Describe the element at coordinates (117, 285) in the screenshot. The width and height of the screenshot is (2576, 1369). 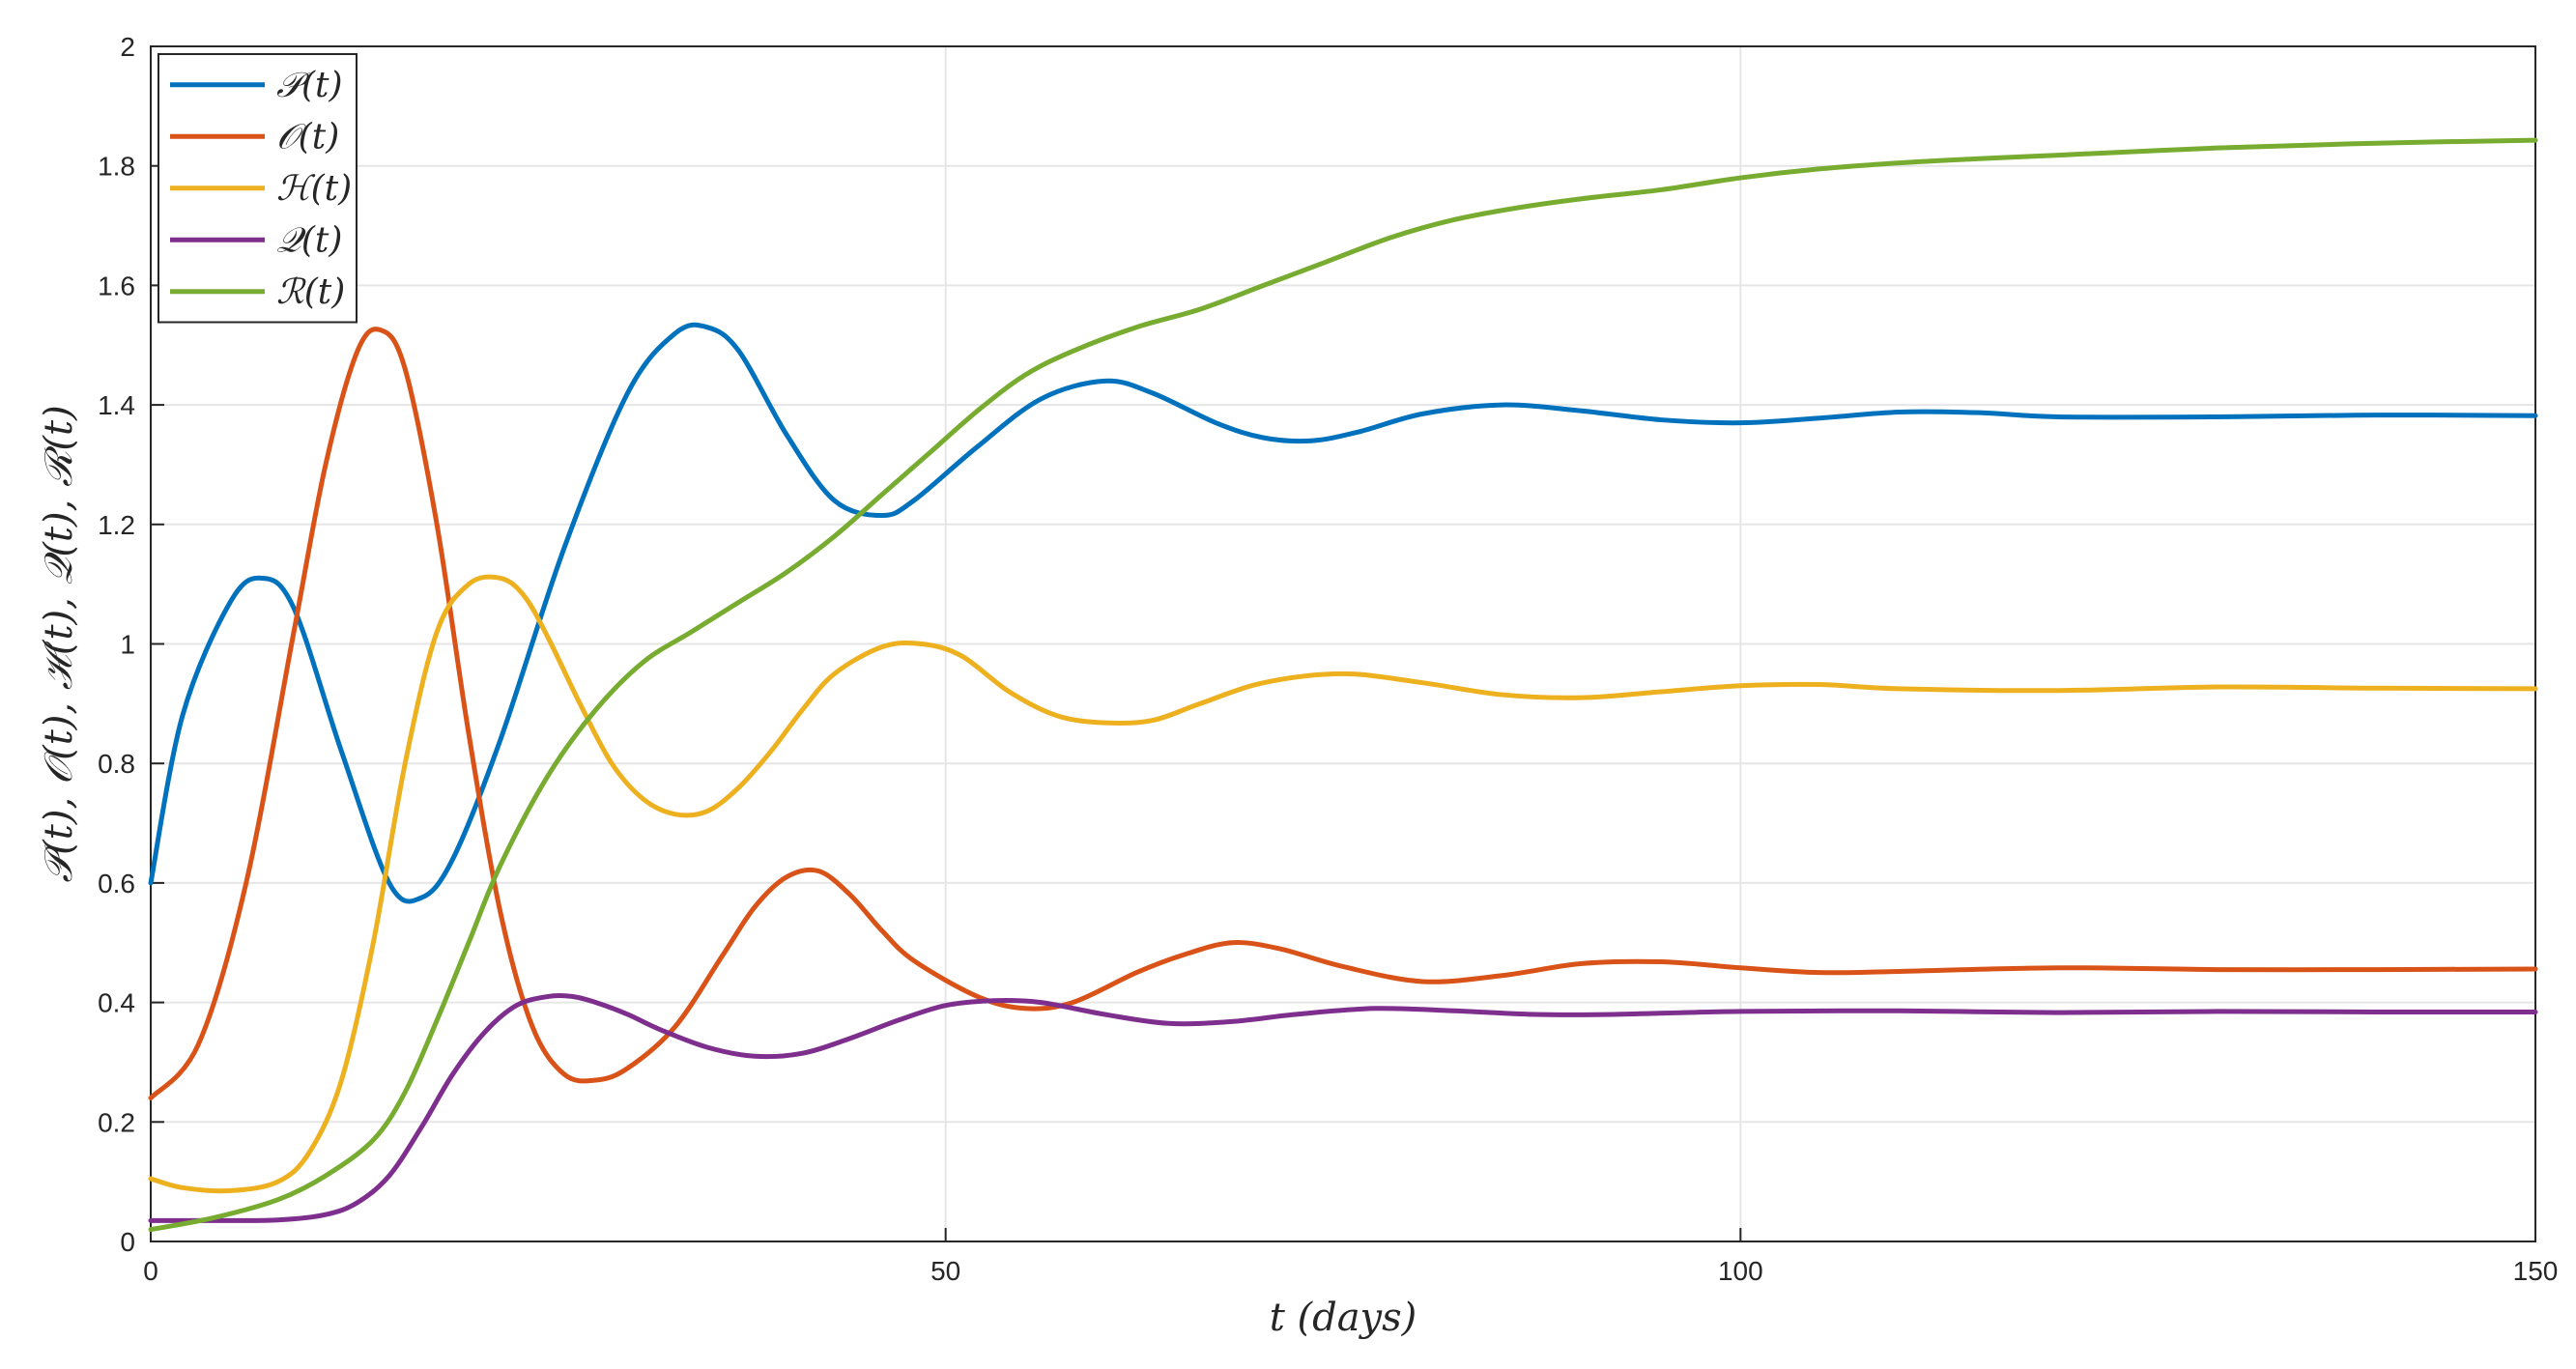
I see `y-tick-label: 1.6` at that location.